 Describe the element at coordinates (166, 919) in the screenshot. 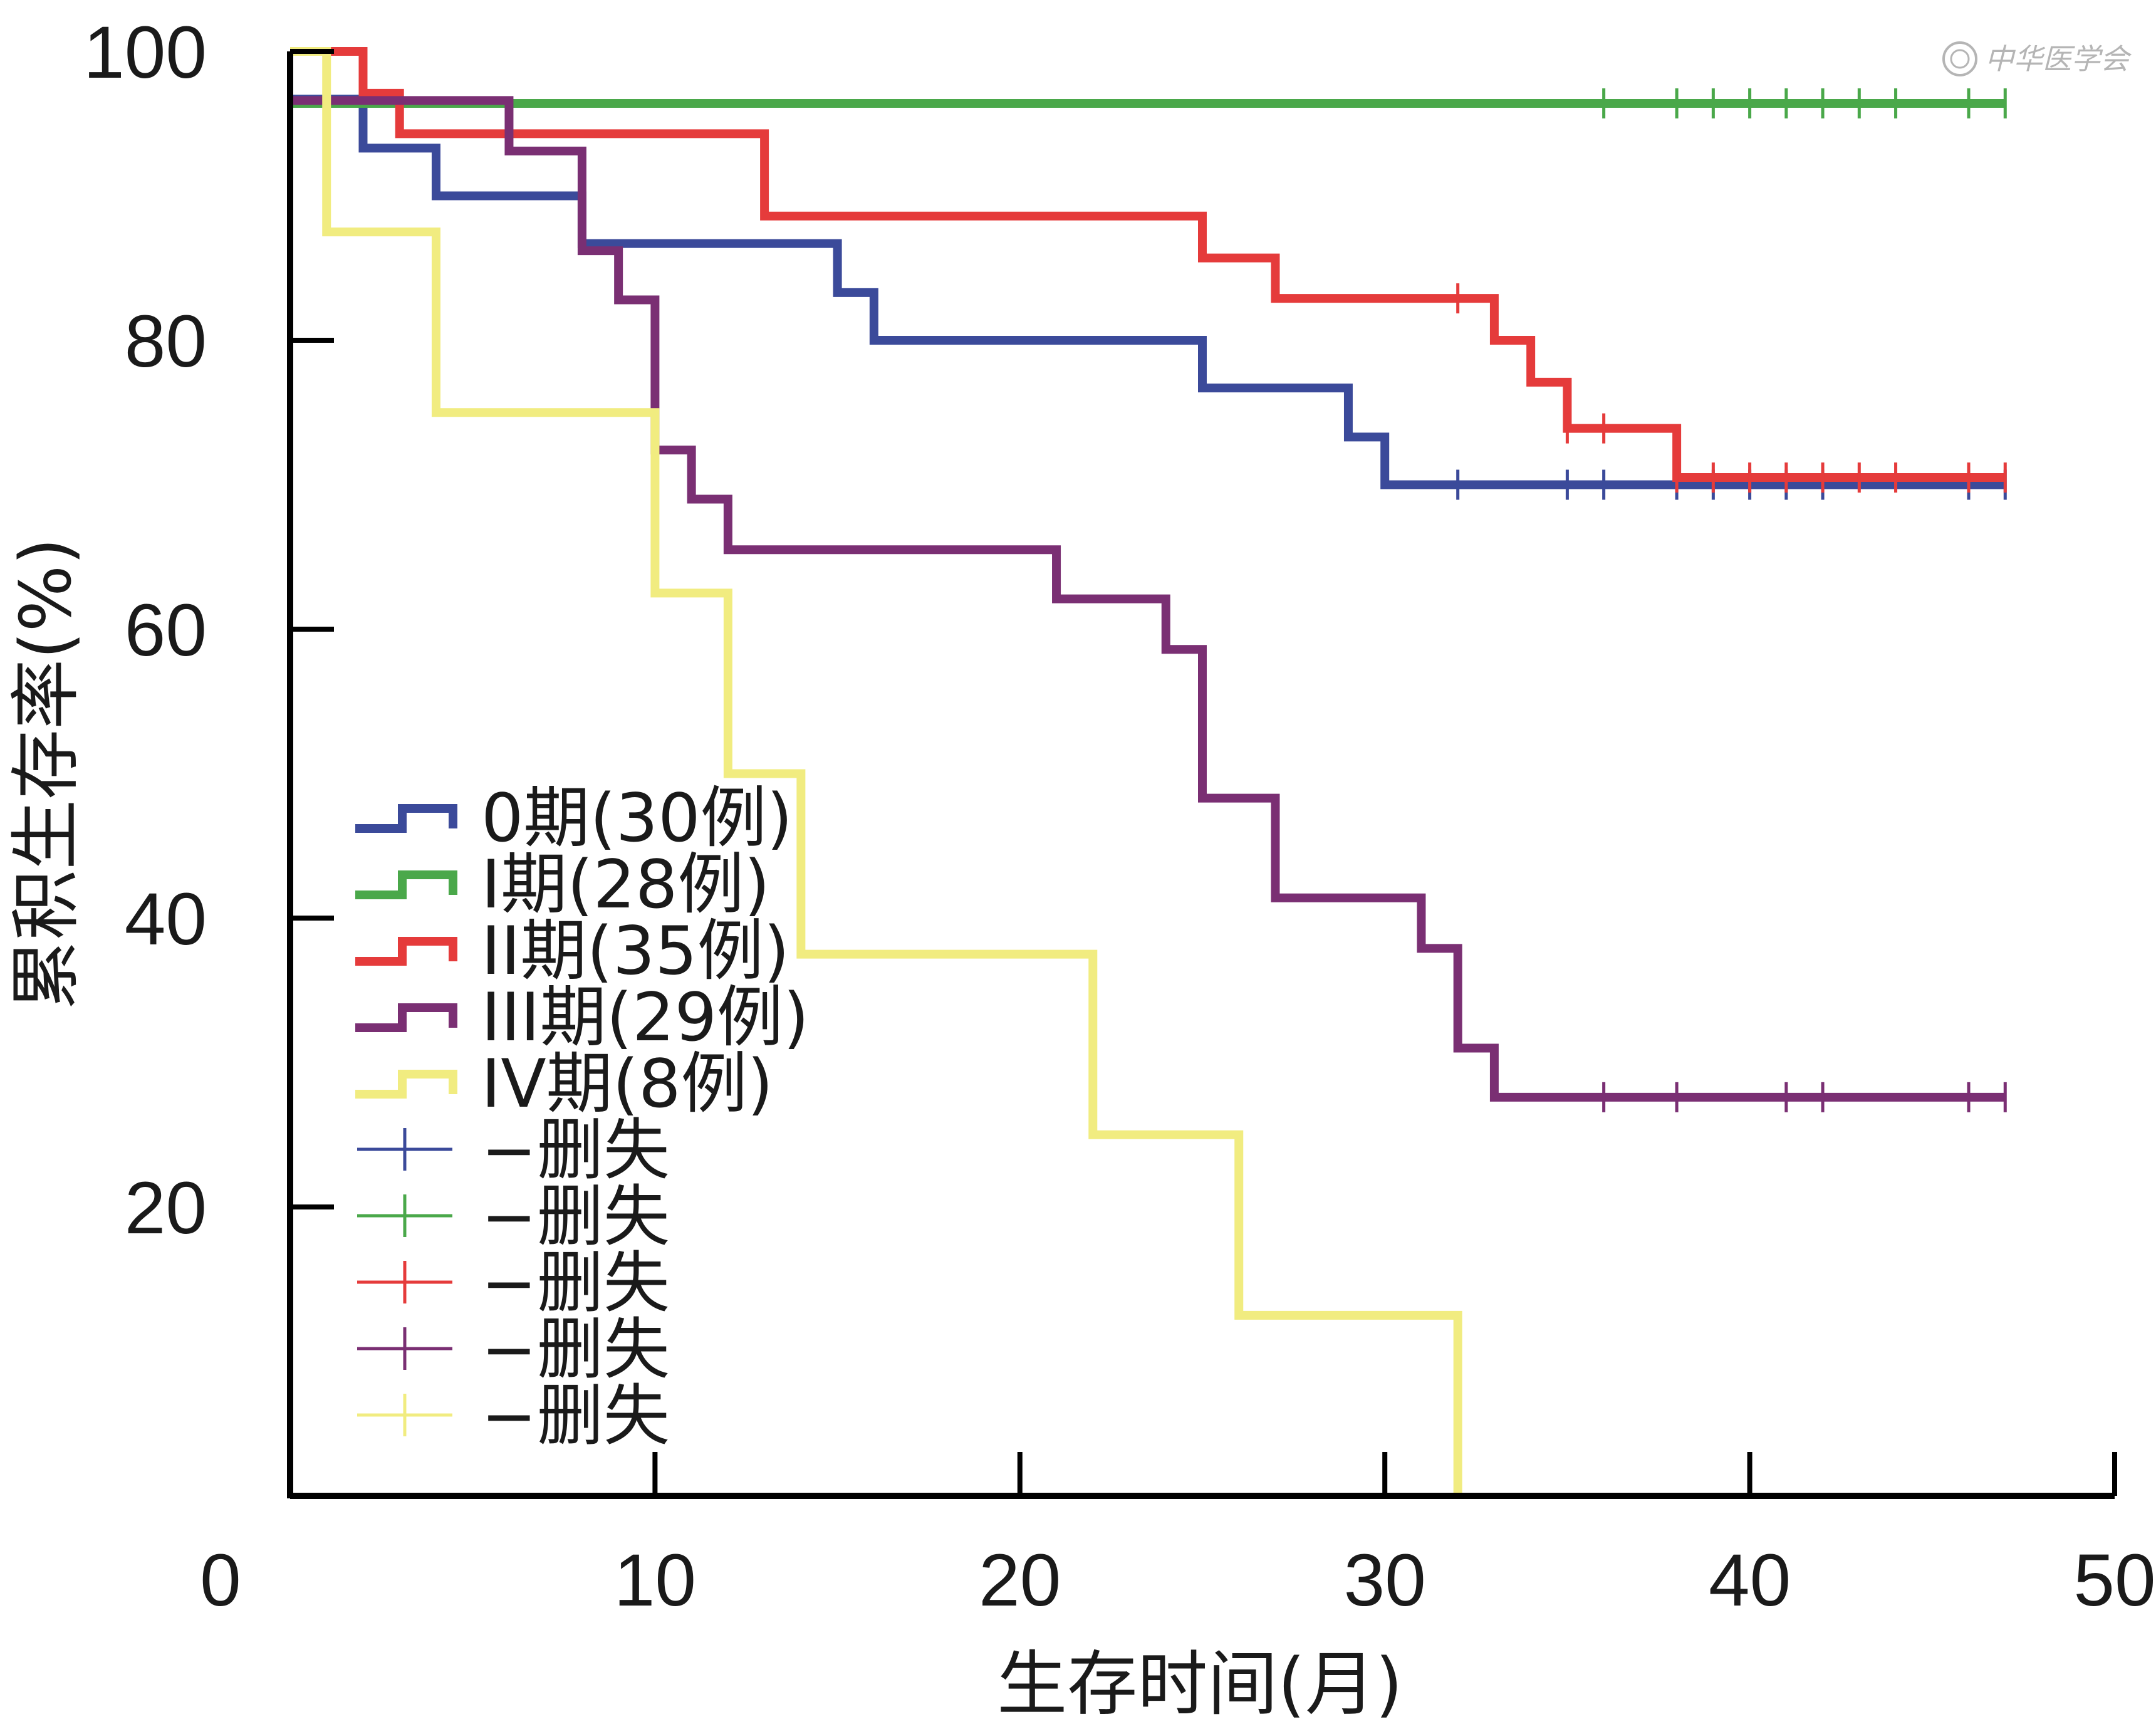

I see `y-tick-label: 40` at that location.